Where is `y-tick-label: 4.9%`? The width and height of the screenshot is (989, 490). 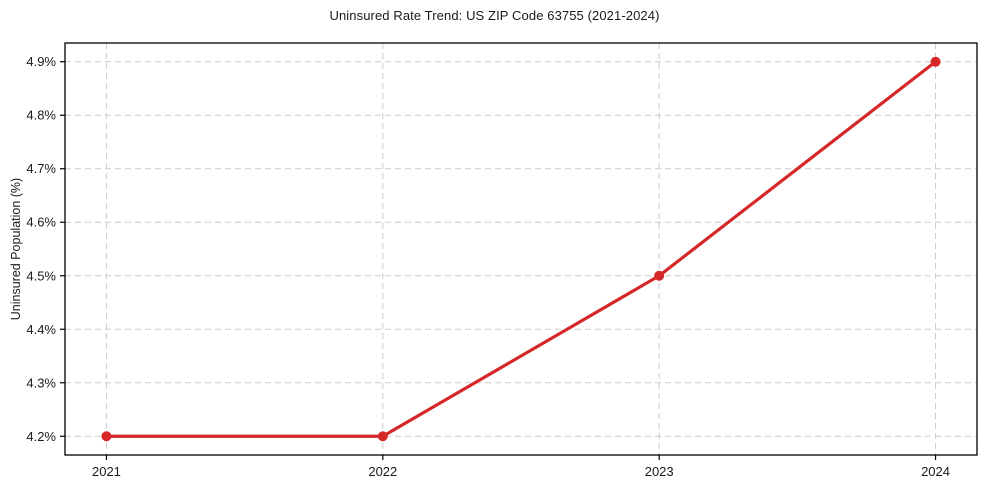
y-tick-label: 4.9% is located at coordinates (41, 61).